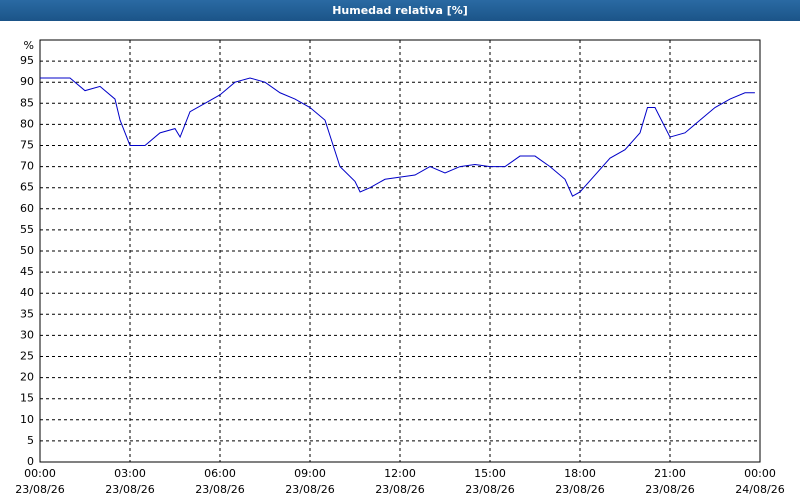  I want to click on y-tick-label: 30, so click(27, 334).